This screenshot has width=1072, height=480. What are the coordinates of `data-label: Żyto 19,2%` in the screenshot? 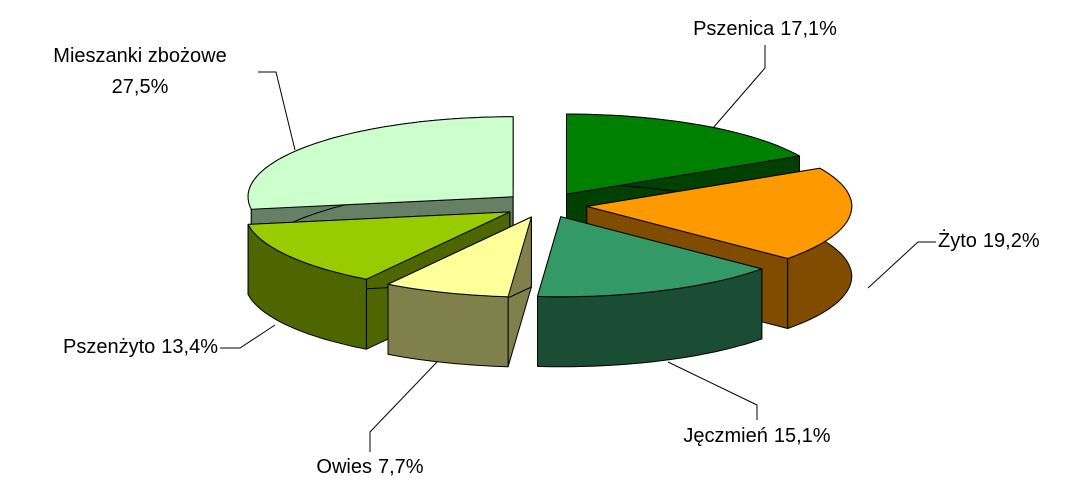 It's located at (989, 240).